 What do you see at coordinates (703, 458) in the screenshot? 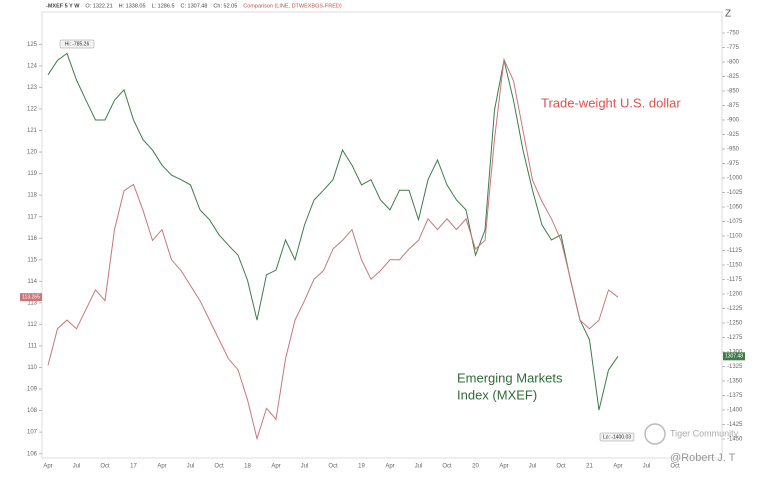
I see `author-text: @Robert J. T` at bounding box center [703, 458].